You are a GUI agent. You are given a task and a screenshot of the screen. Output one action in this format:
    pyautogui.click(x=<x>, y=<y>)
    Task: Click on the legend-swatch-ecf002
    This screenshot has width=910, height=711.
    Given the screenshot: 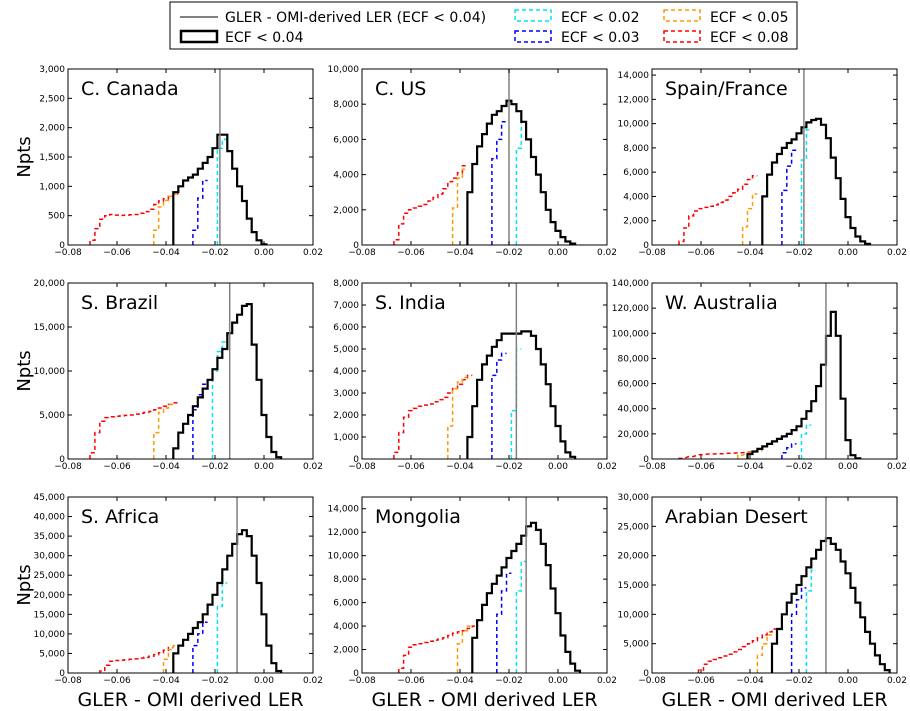 What is the action you would take?
    pyautogui.click(x=533, y=15)
    